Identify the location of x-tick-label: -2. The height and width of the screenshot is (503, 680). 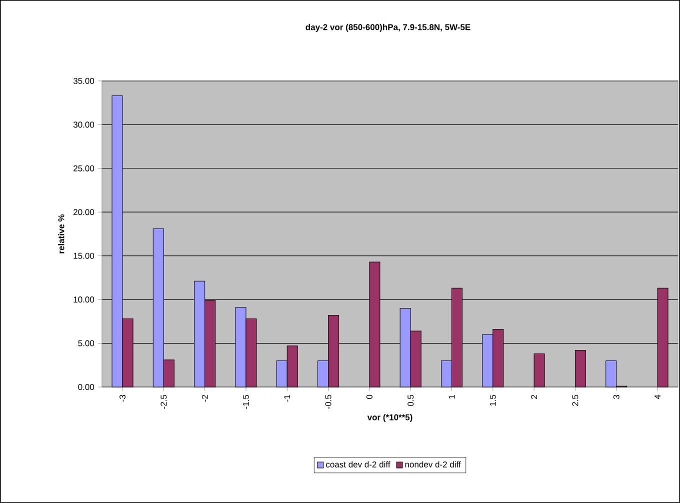
(205, 398).